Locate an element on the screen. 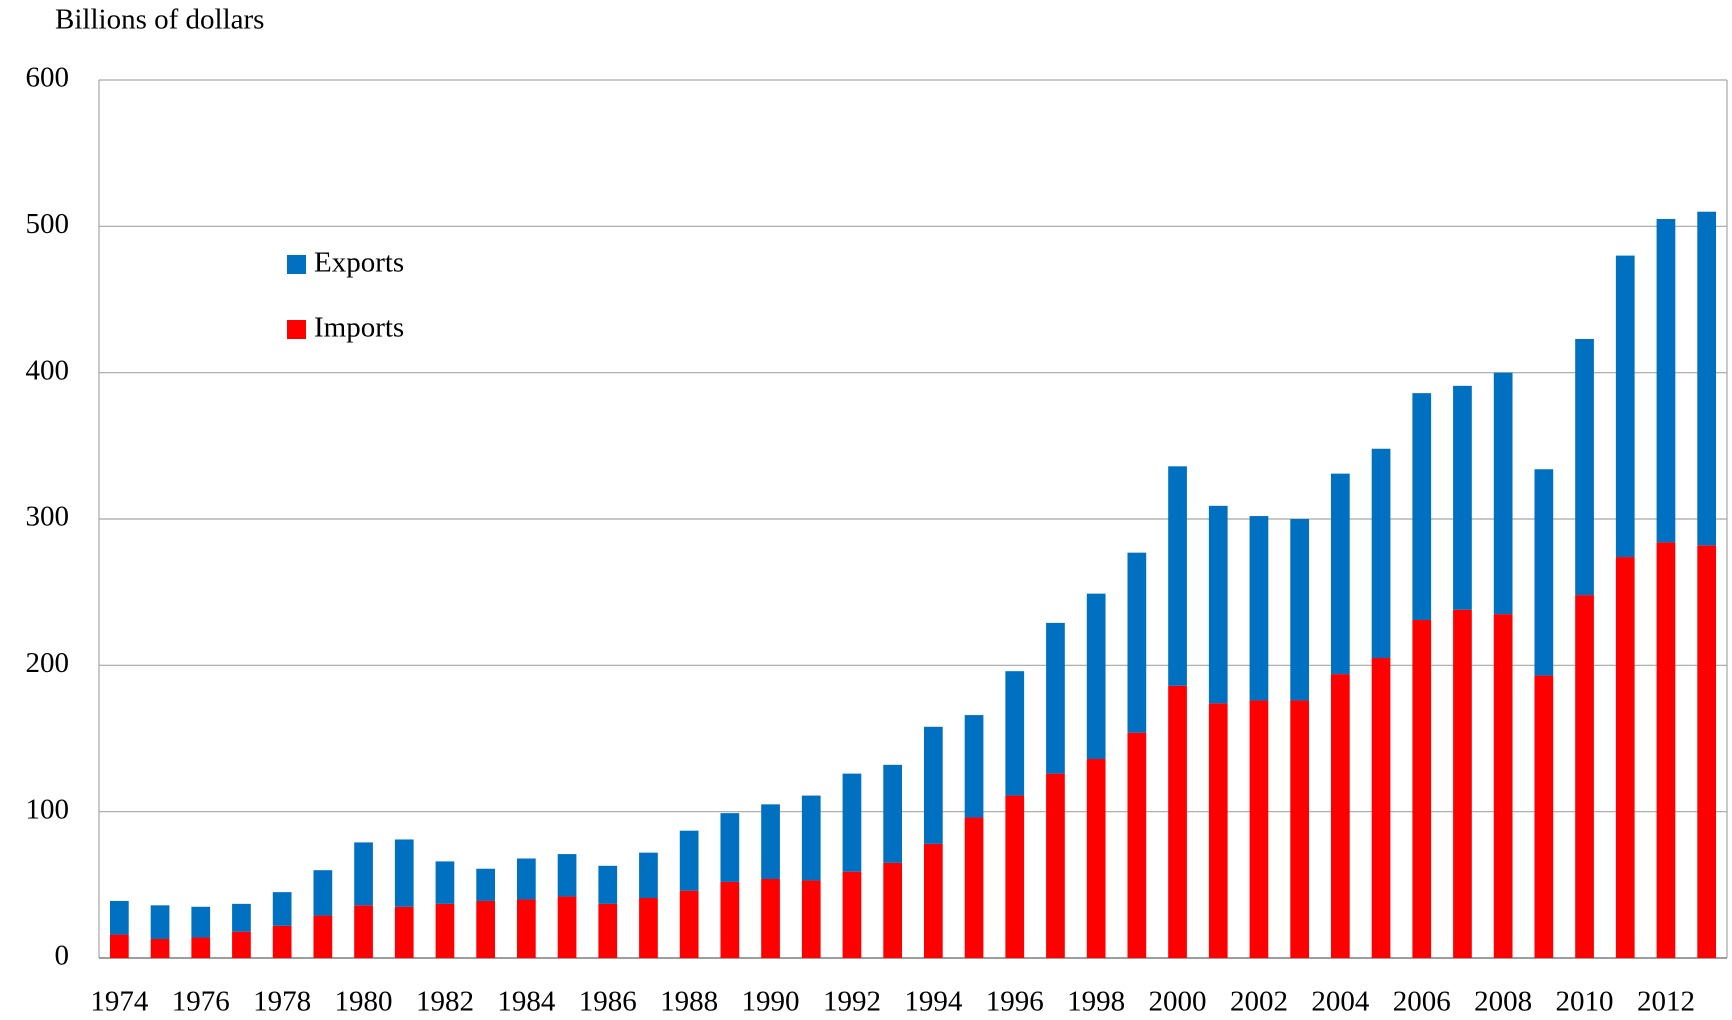 This screenshot has height=1020, width=1732. x-tick-label: 2010 is located at coordinates (1585, 1002).